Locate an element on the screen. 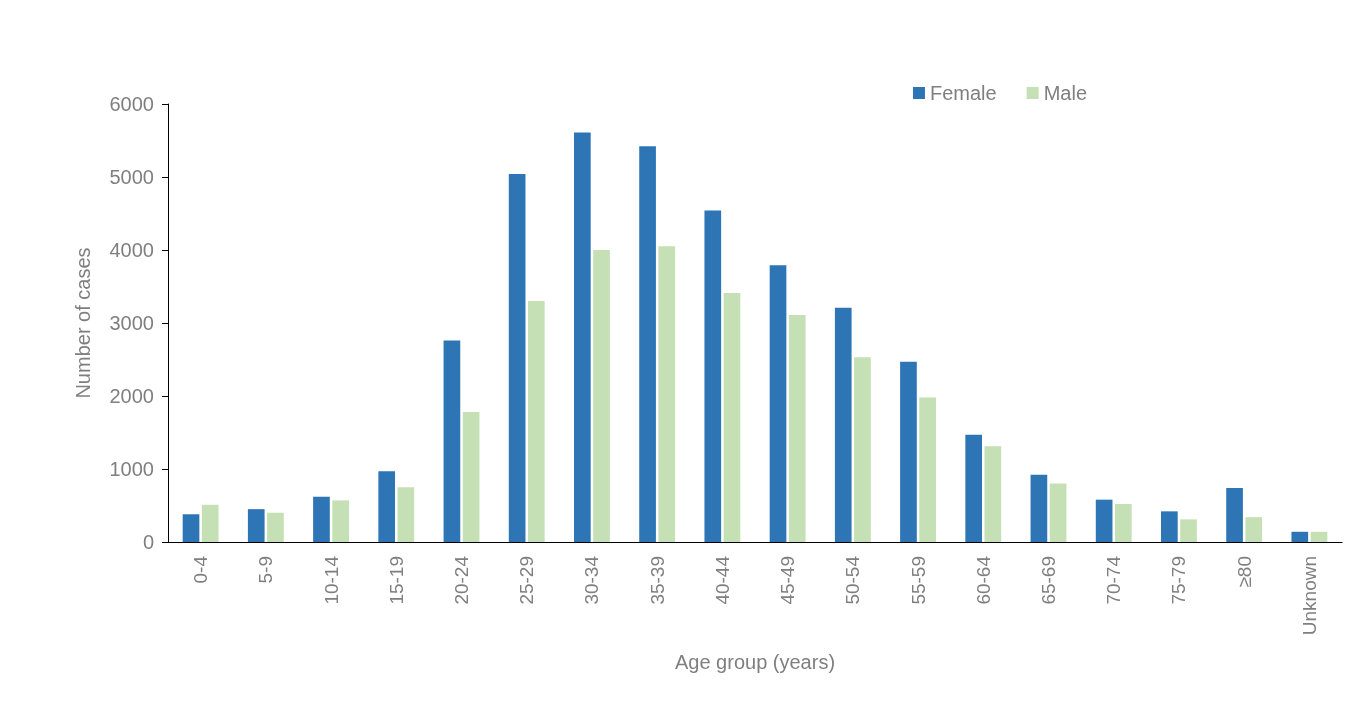 This screenshot has height=702, width=1360. x-tick-label: 60-64 is located at coordinates (983, 580).